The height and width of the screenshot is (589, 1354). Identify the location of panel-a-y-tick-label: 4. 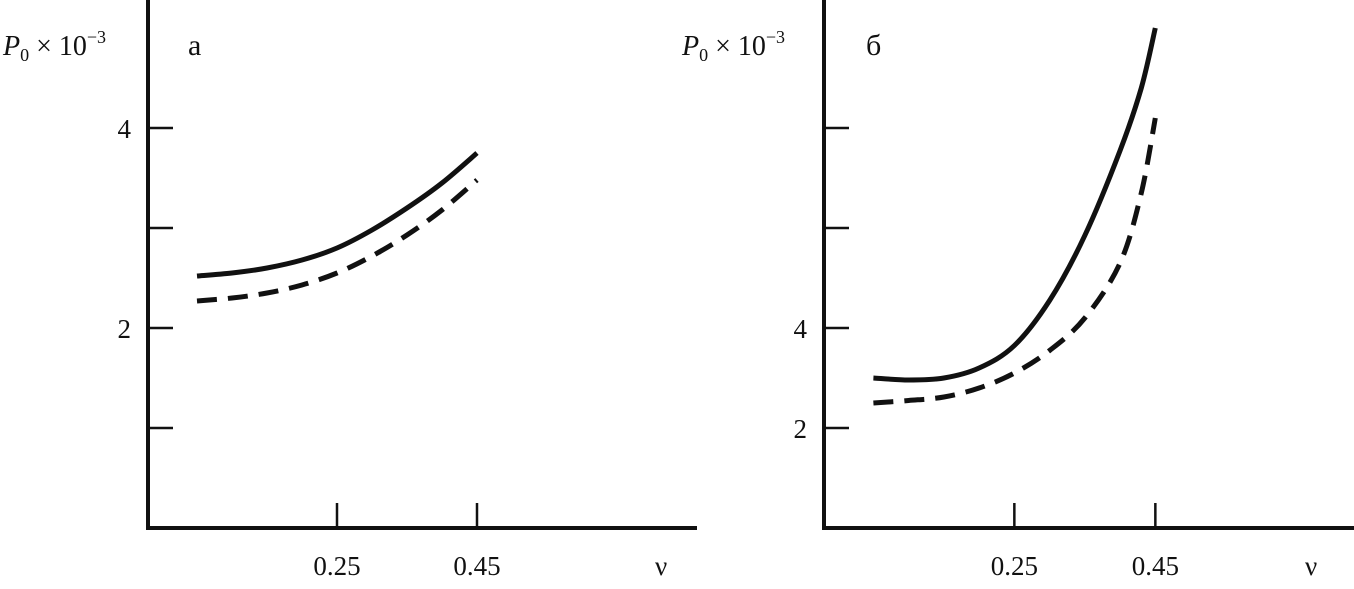
(125, 129).